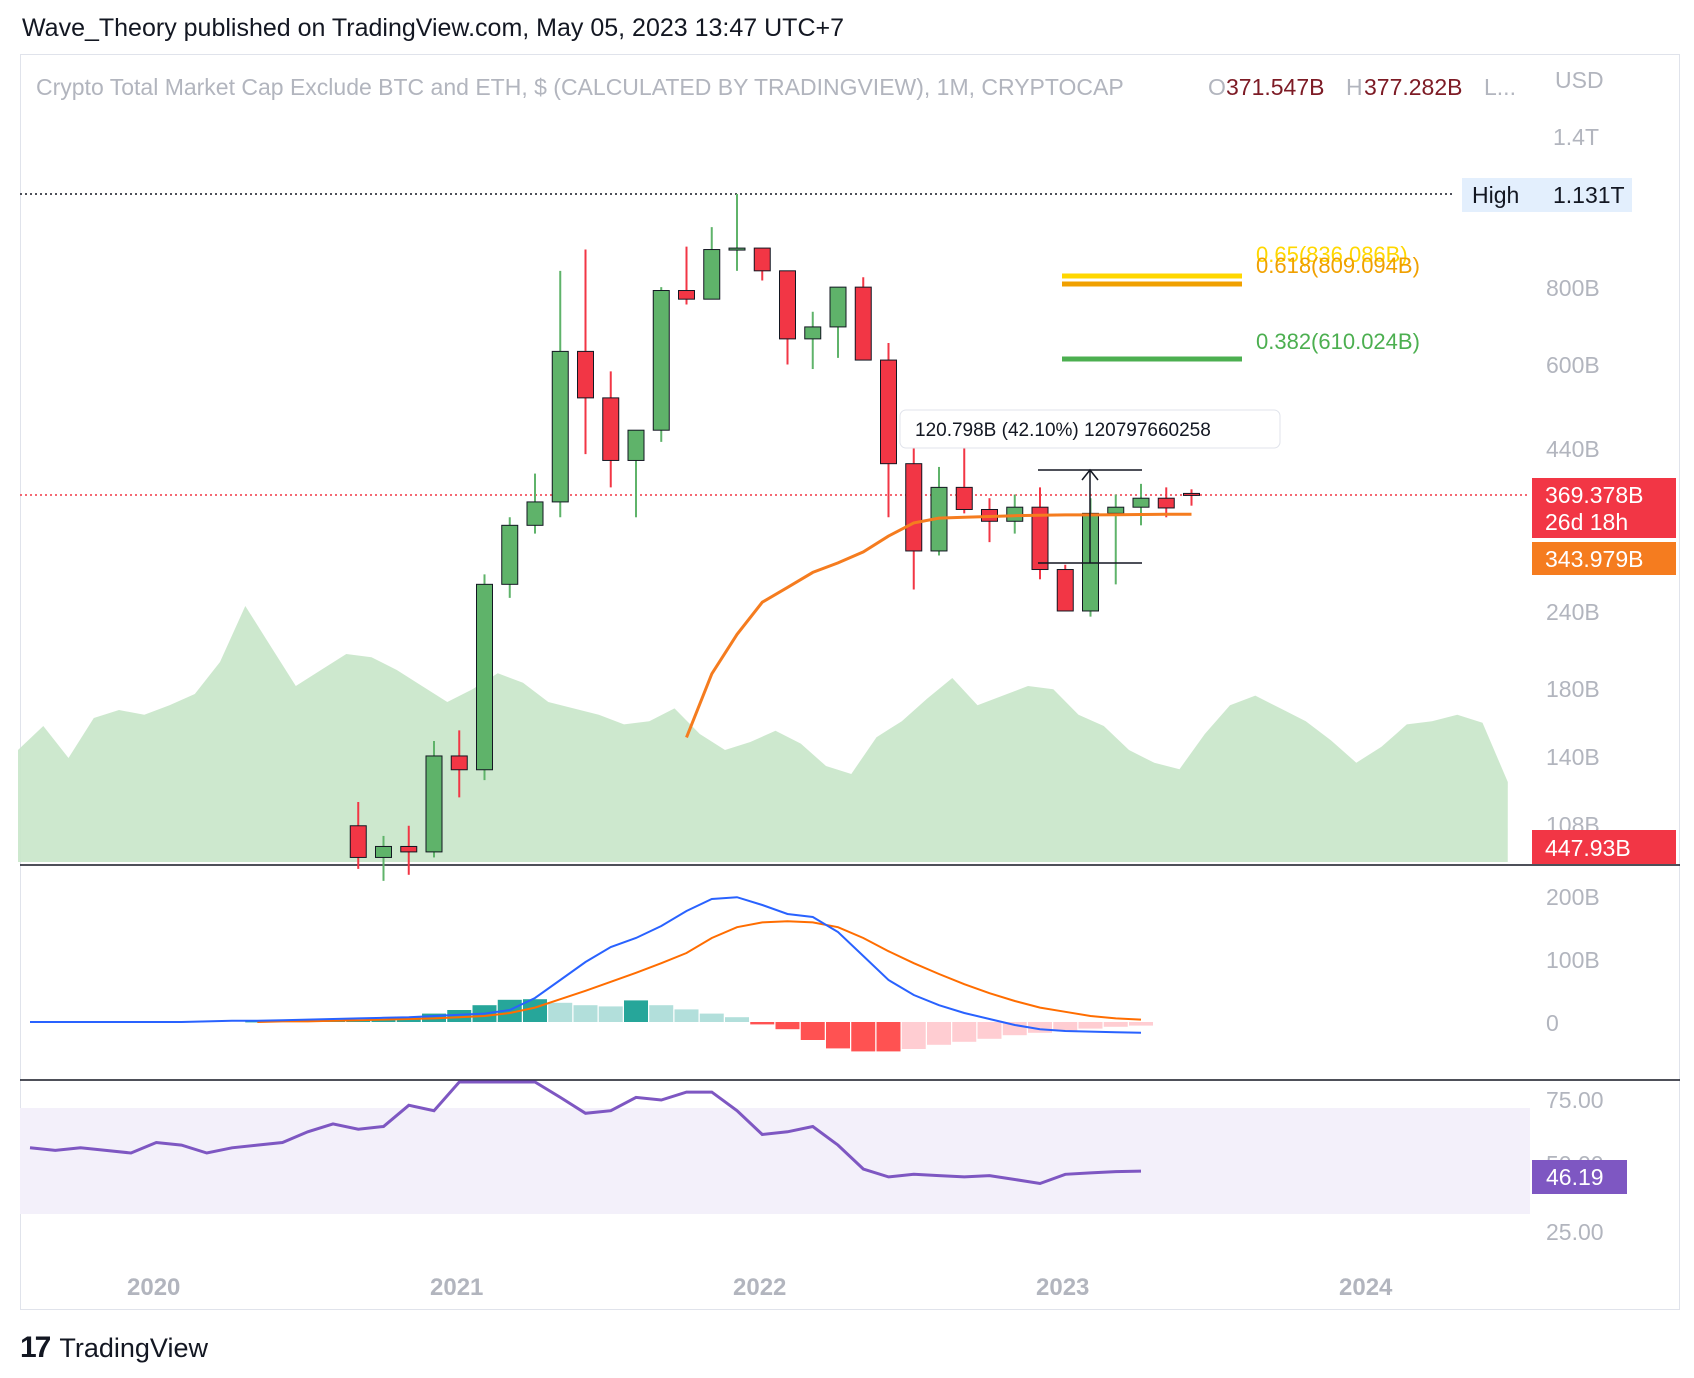 The image size is (1694, 1378). What do you see at coordinates (35, 1347) in the screenshot?
I see `tradingview-logo-icon: 17` at bounding box center [35, 1347].